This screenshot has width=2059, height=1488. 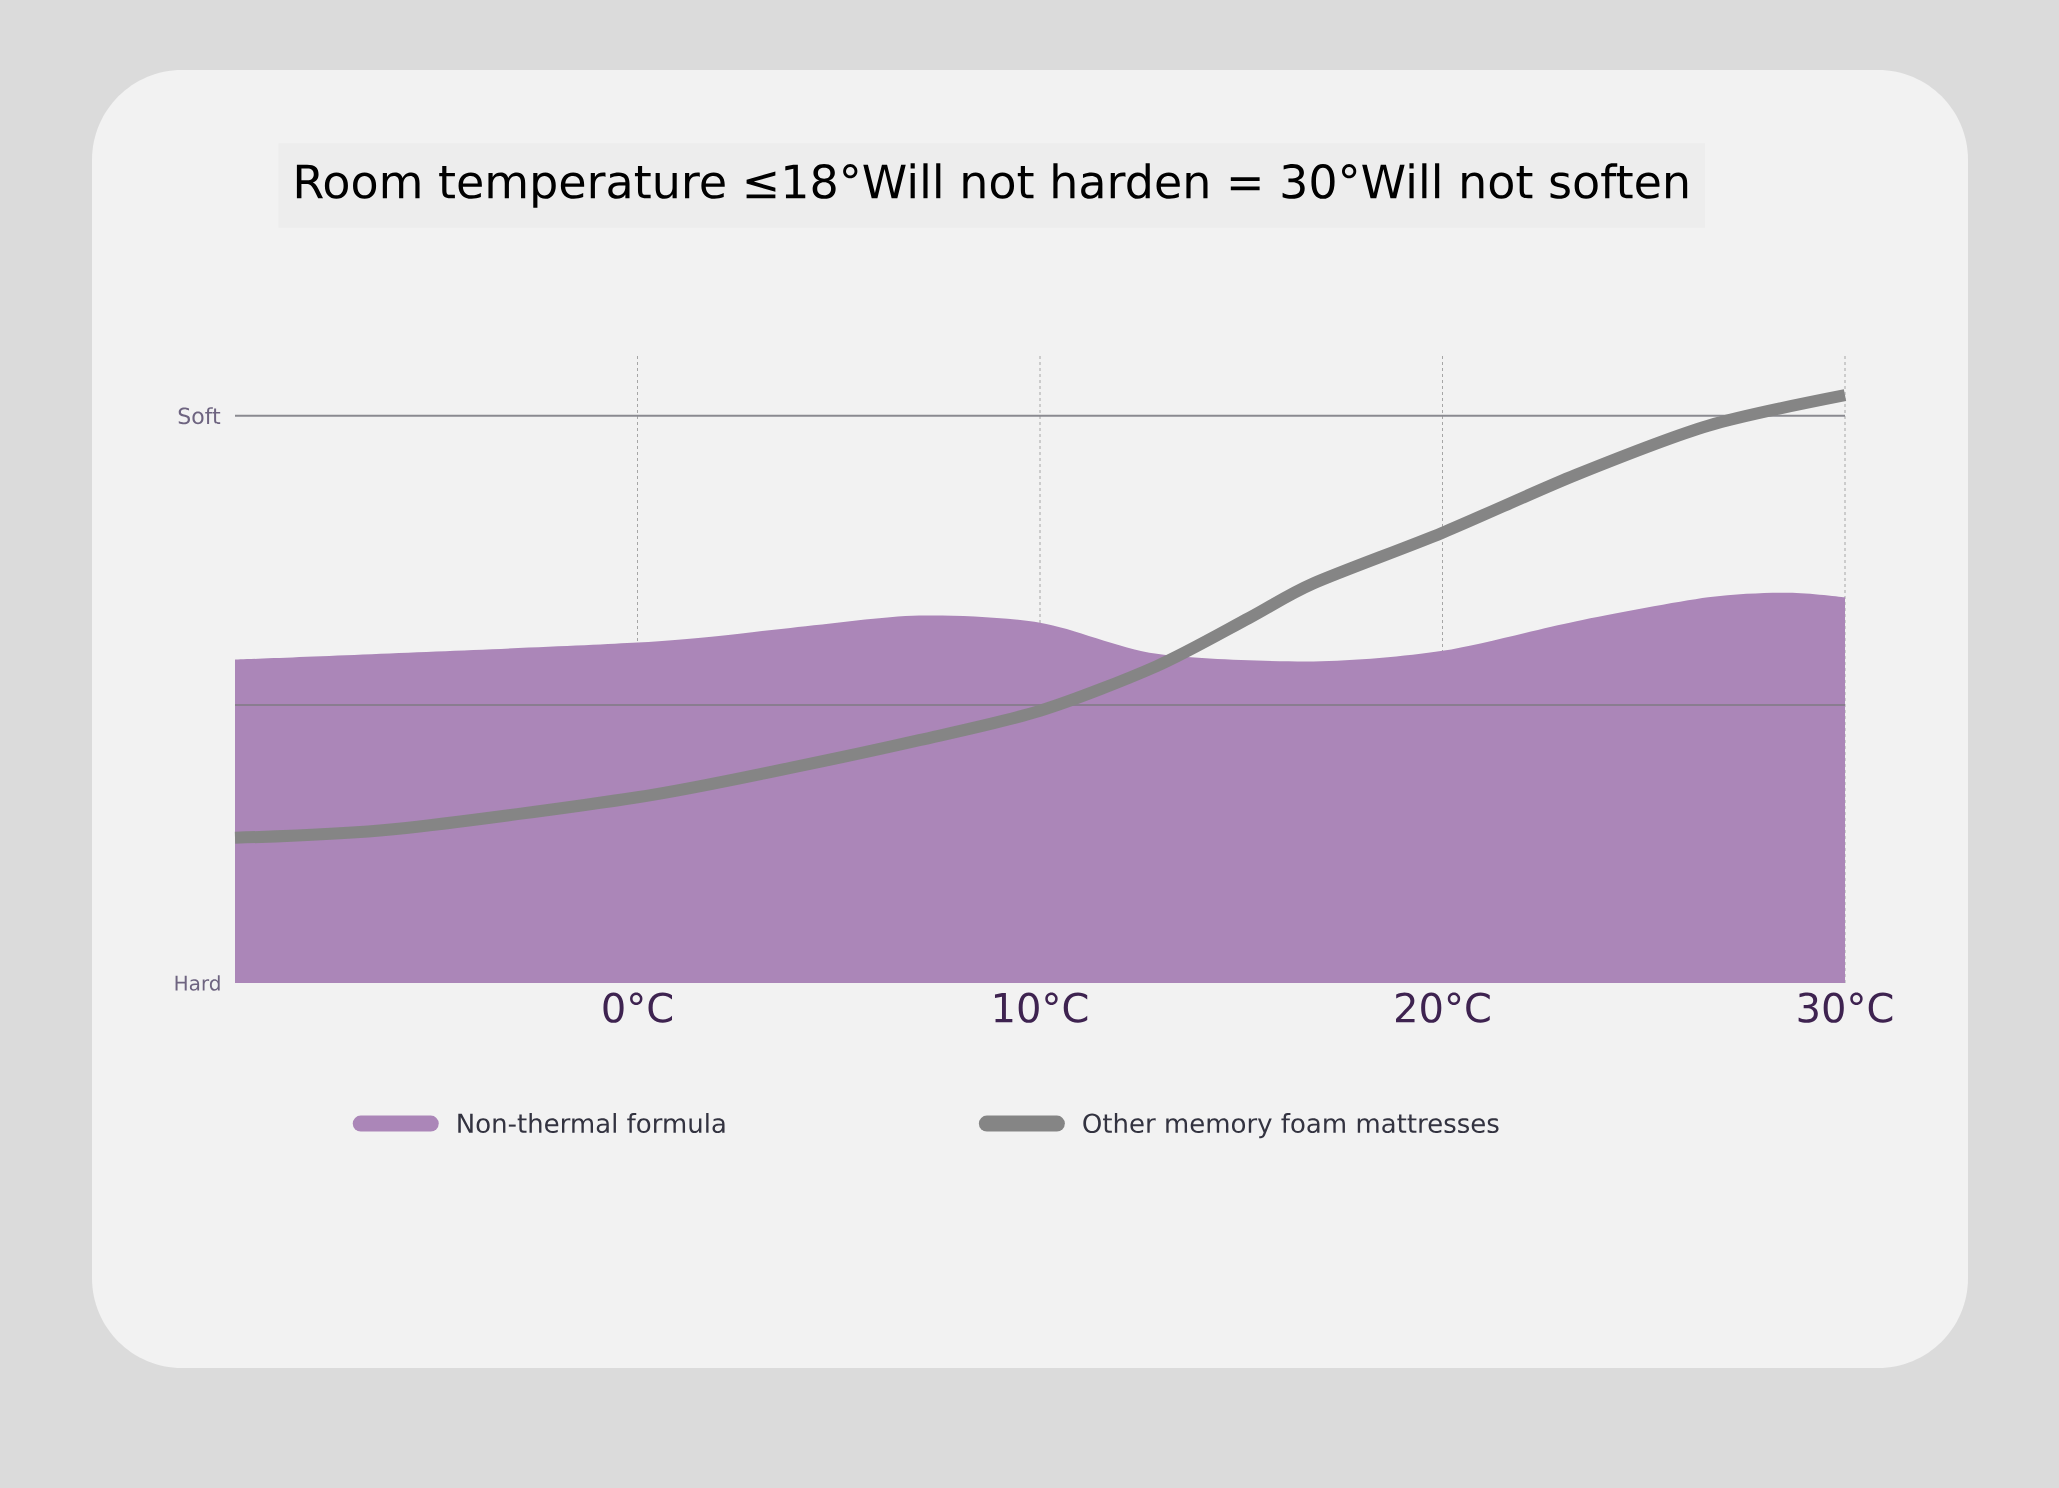 What do you see at coordinates (199, 416) in the screenshot?
I see `ref-line-label: Soft` at bounding box center [199, 416].